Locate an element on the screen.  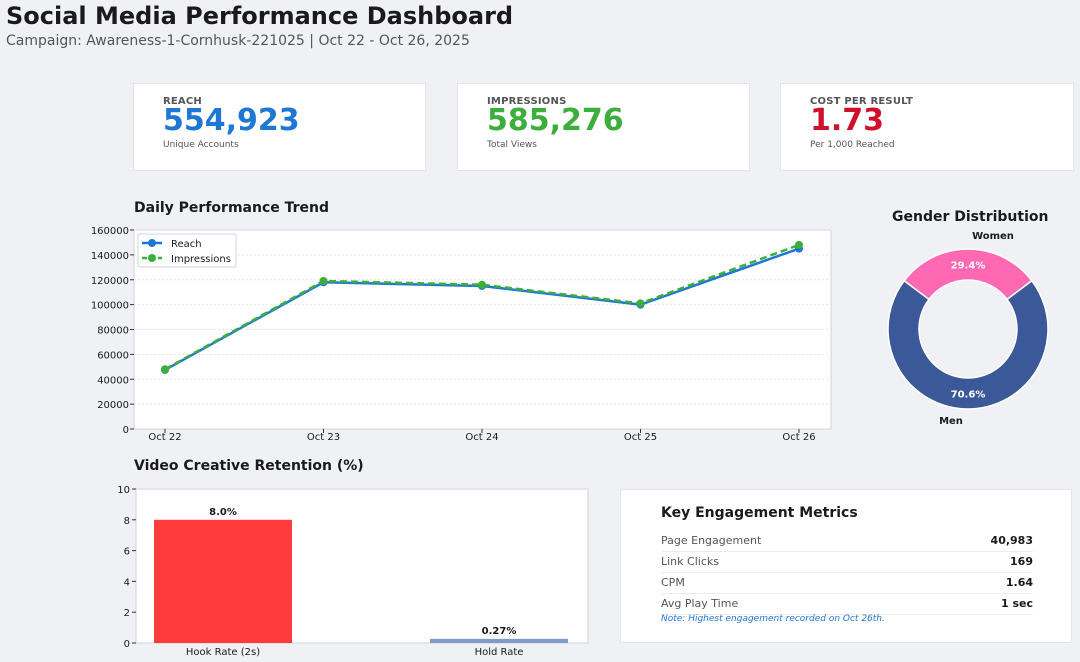
x-tick-label: Oct 23 is located at coordinates (323, 437).